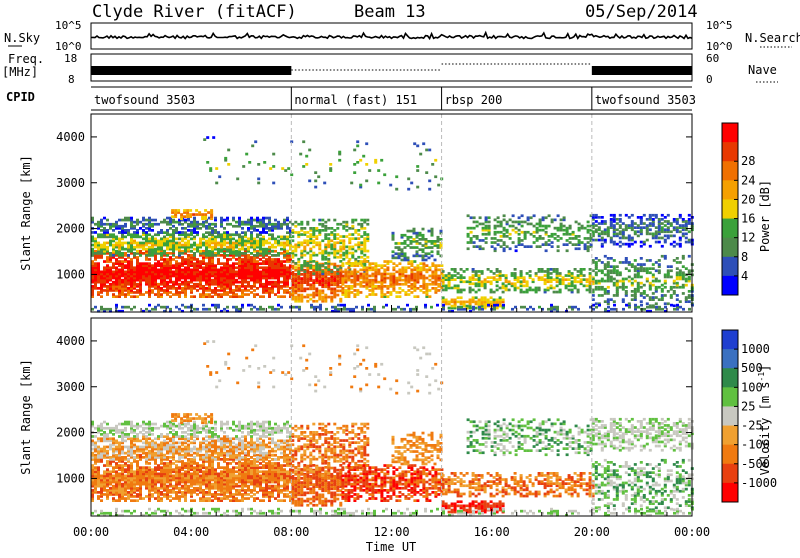  I want to click on noise-sky-line, so click(391, 36).